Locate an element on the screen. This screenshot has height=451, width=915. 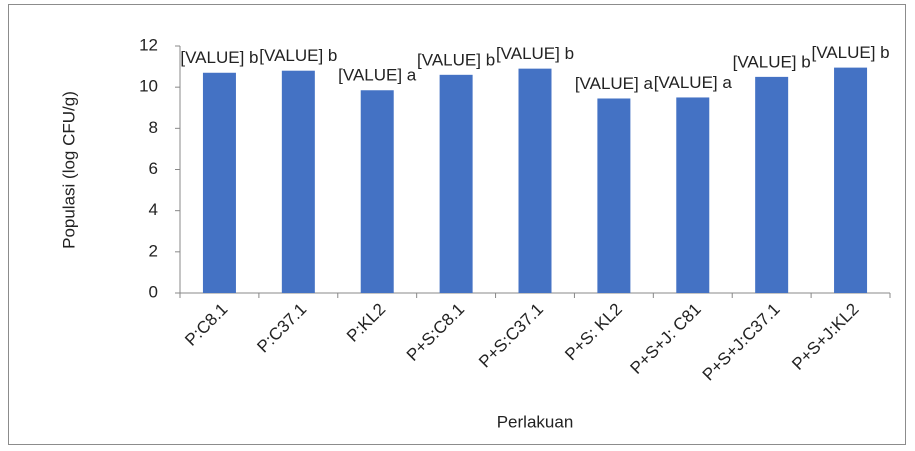
y-axis-title: Populasi (log CFU/g) is located at coordinates (68, 170).